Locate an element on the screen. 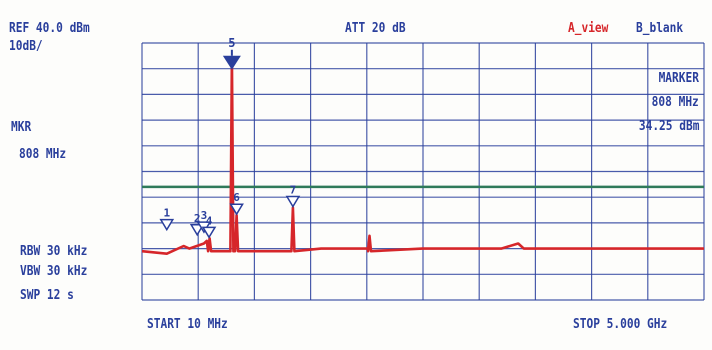 This screenshot has width=712, height=350. marker-4-triangle is located at coordinates (209, 232).